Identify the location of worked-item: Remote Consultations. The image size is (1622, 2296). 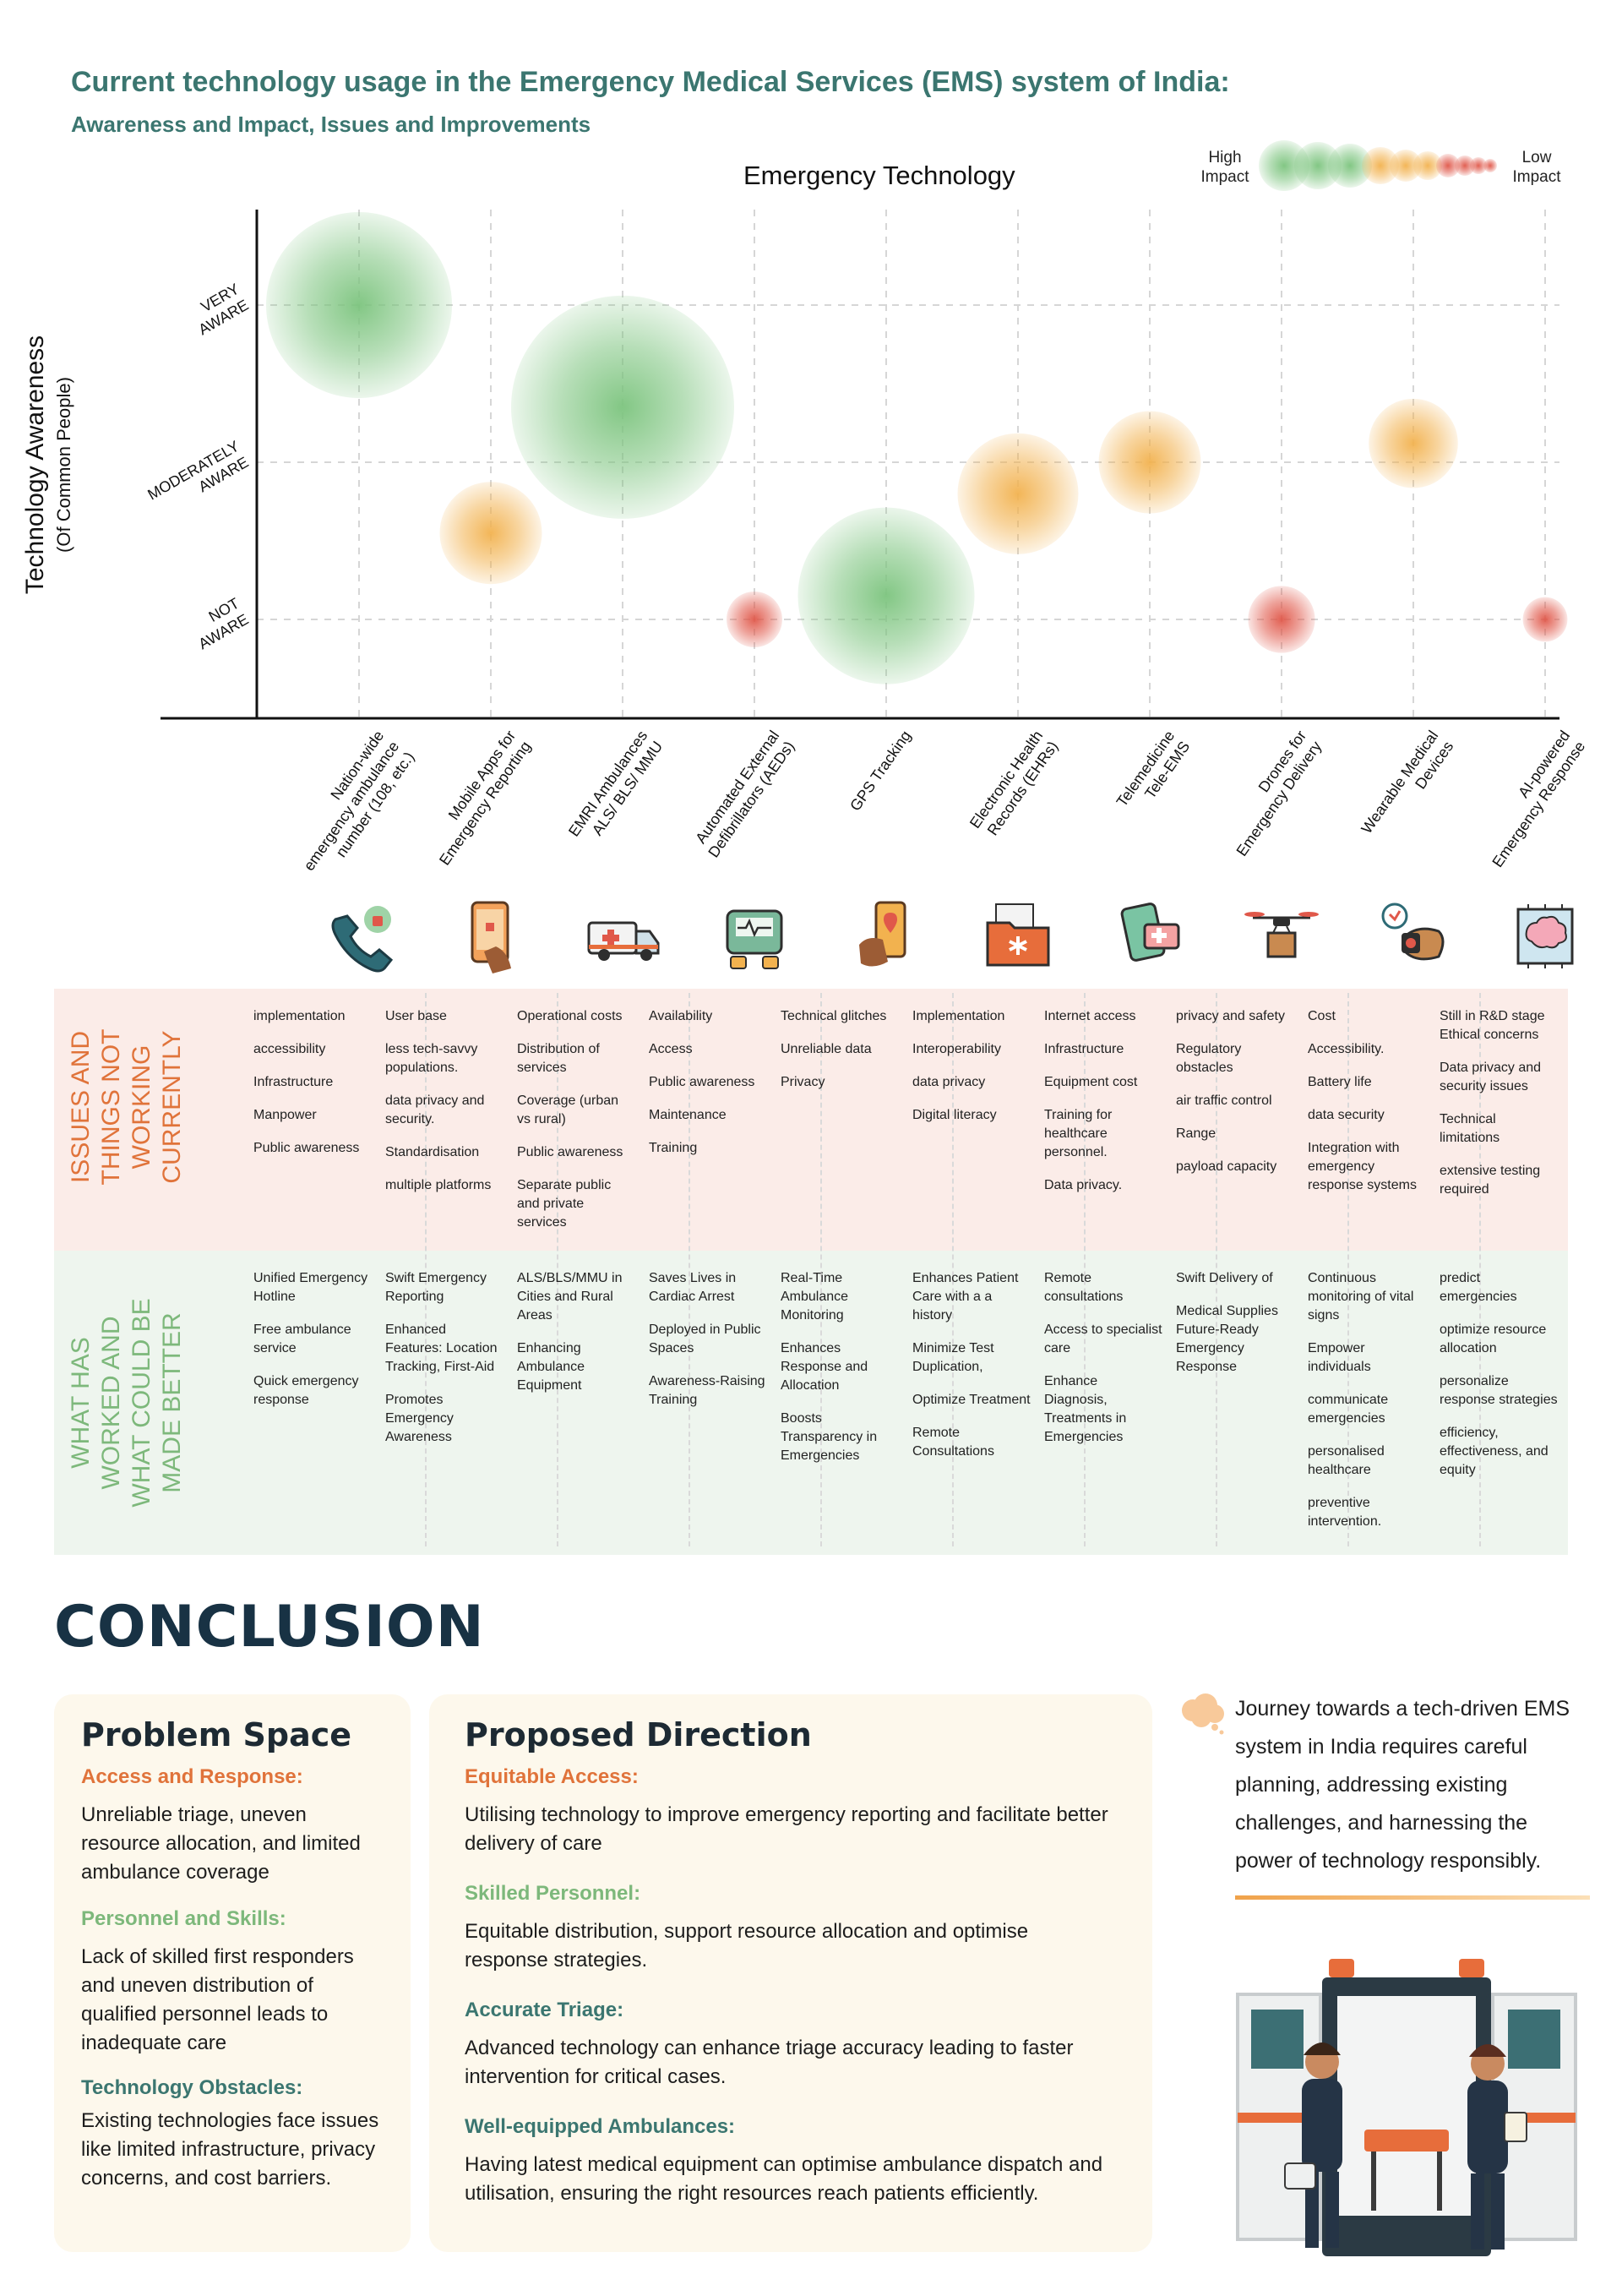
(953, 1442).